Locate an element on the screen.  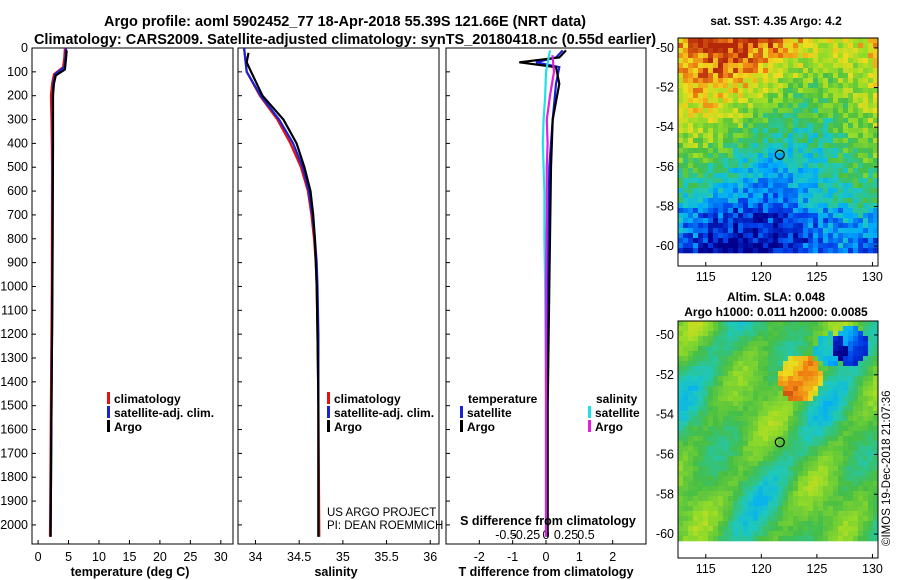
t-diff-tick-label: 1 is located at coordinates (579, 557).